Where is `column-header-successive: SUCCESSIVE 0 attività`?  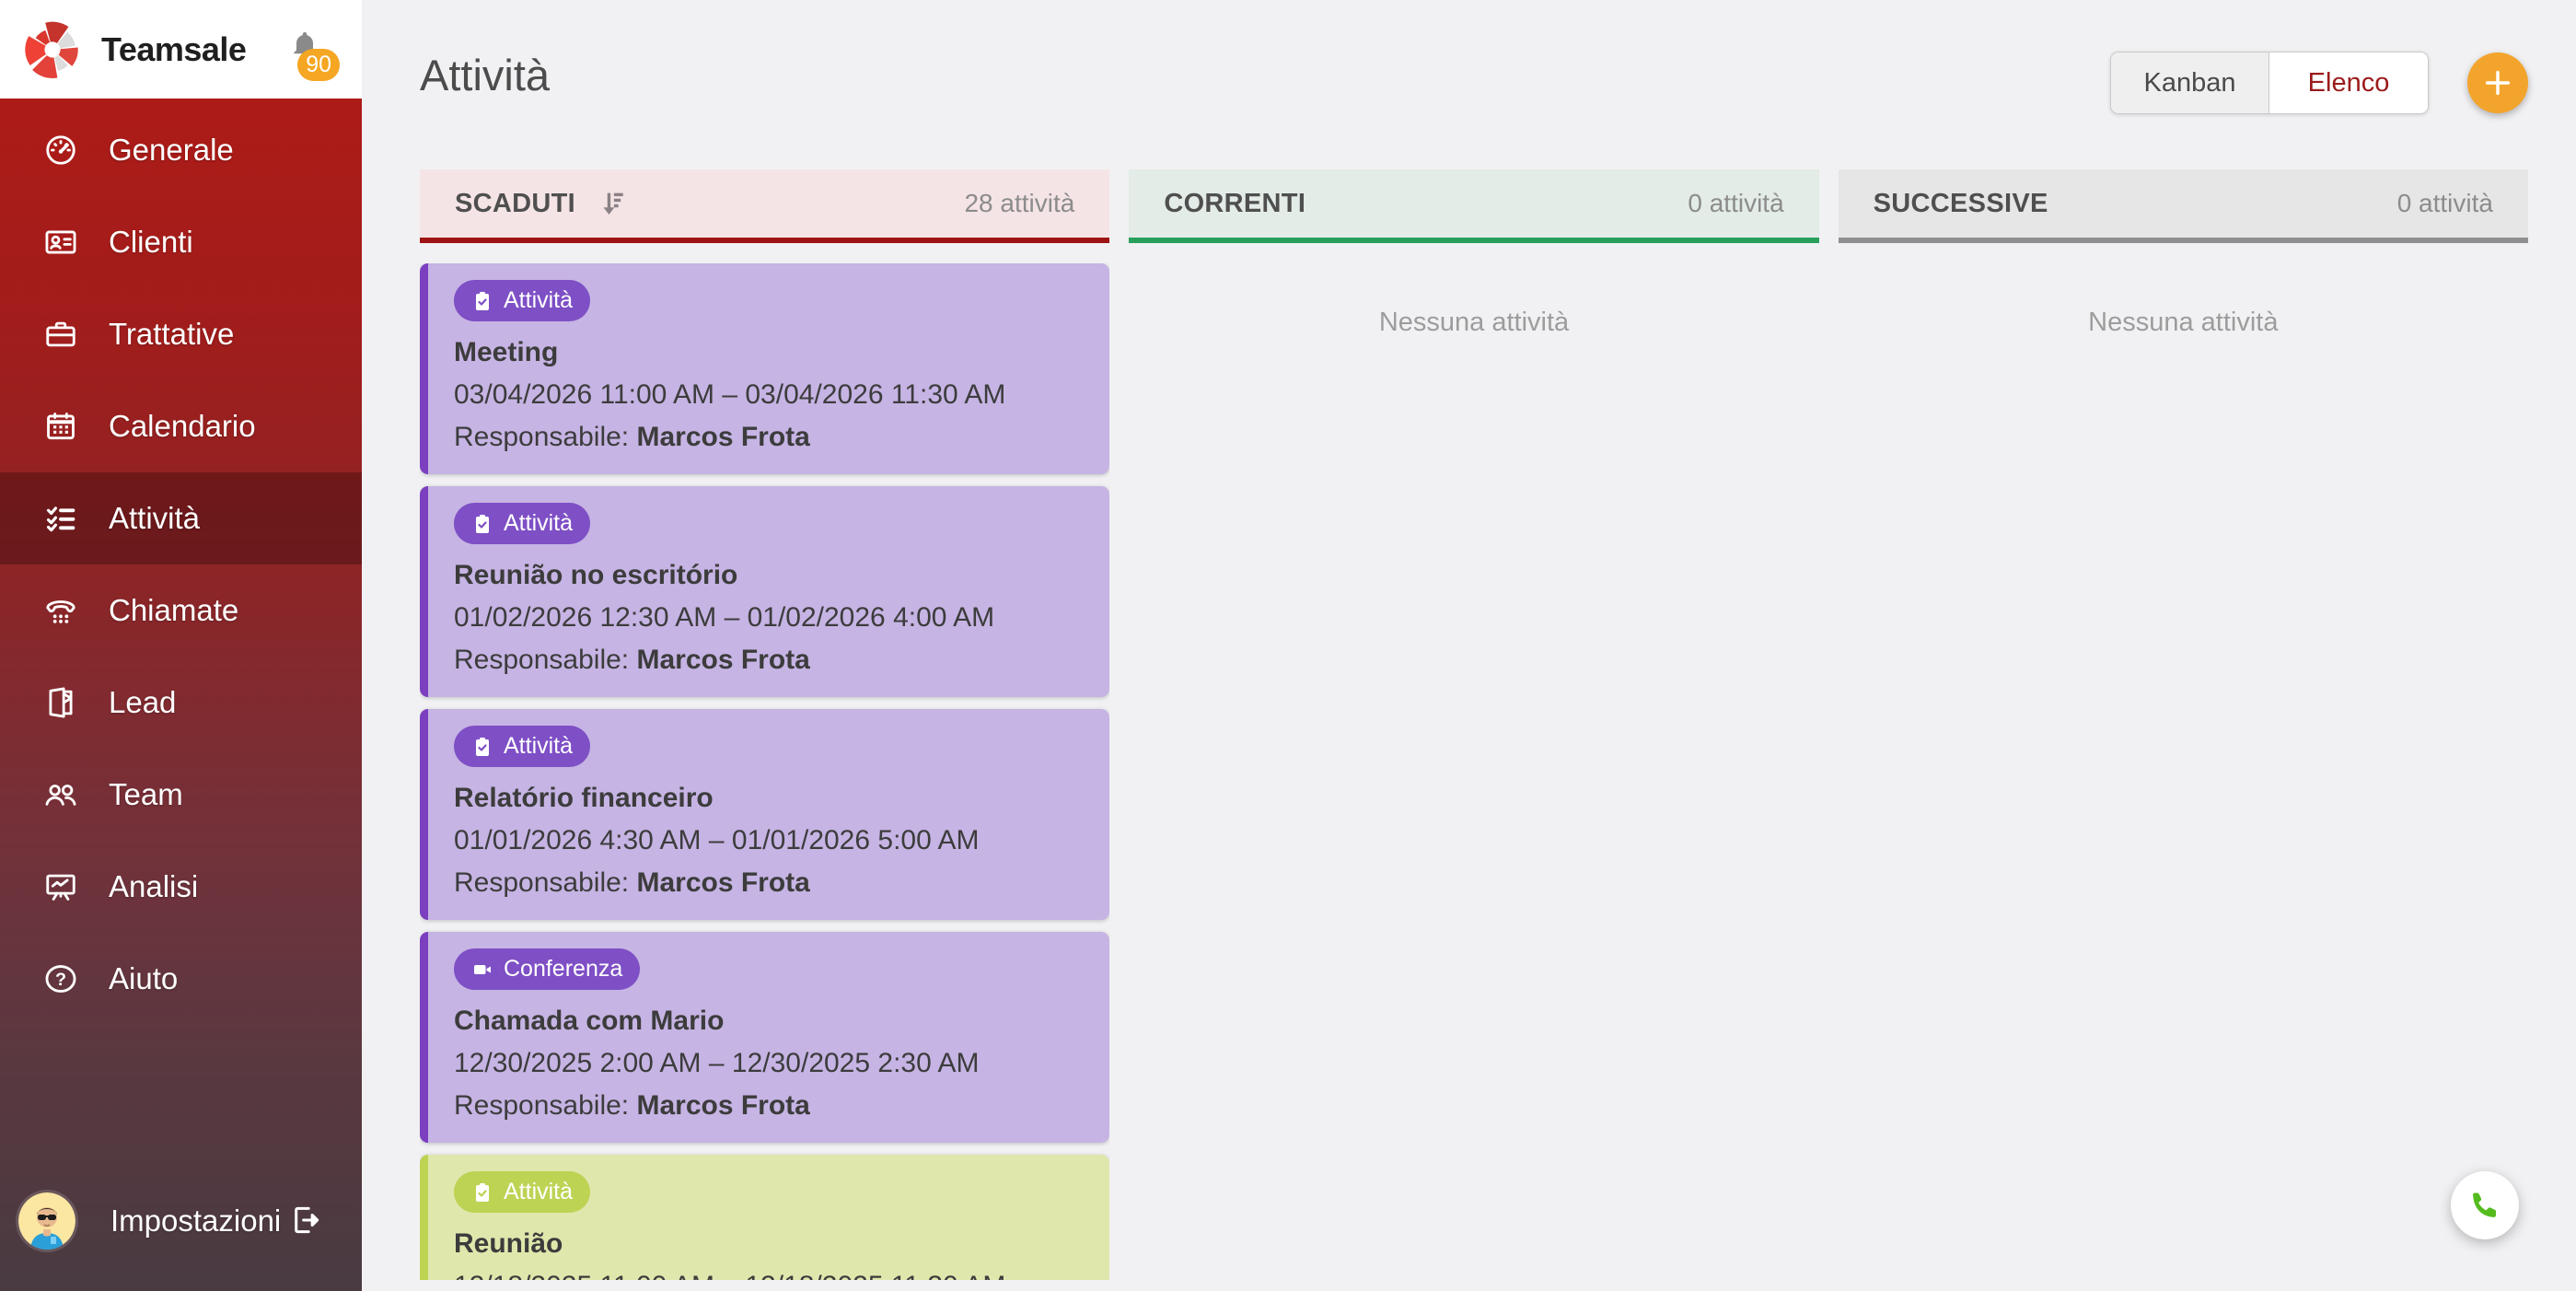 column-header-successive: SUCCESSIVE 0 attività is located at coordinates (2183, 206).